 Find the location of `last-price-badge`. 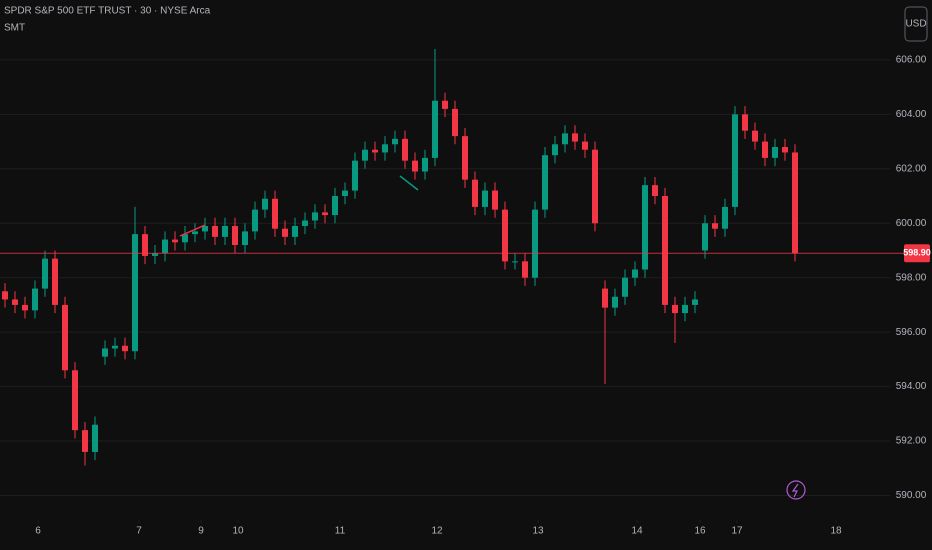

last-price-badge is located at coordinates (917, 253).